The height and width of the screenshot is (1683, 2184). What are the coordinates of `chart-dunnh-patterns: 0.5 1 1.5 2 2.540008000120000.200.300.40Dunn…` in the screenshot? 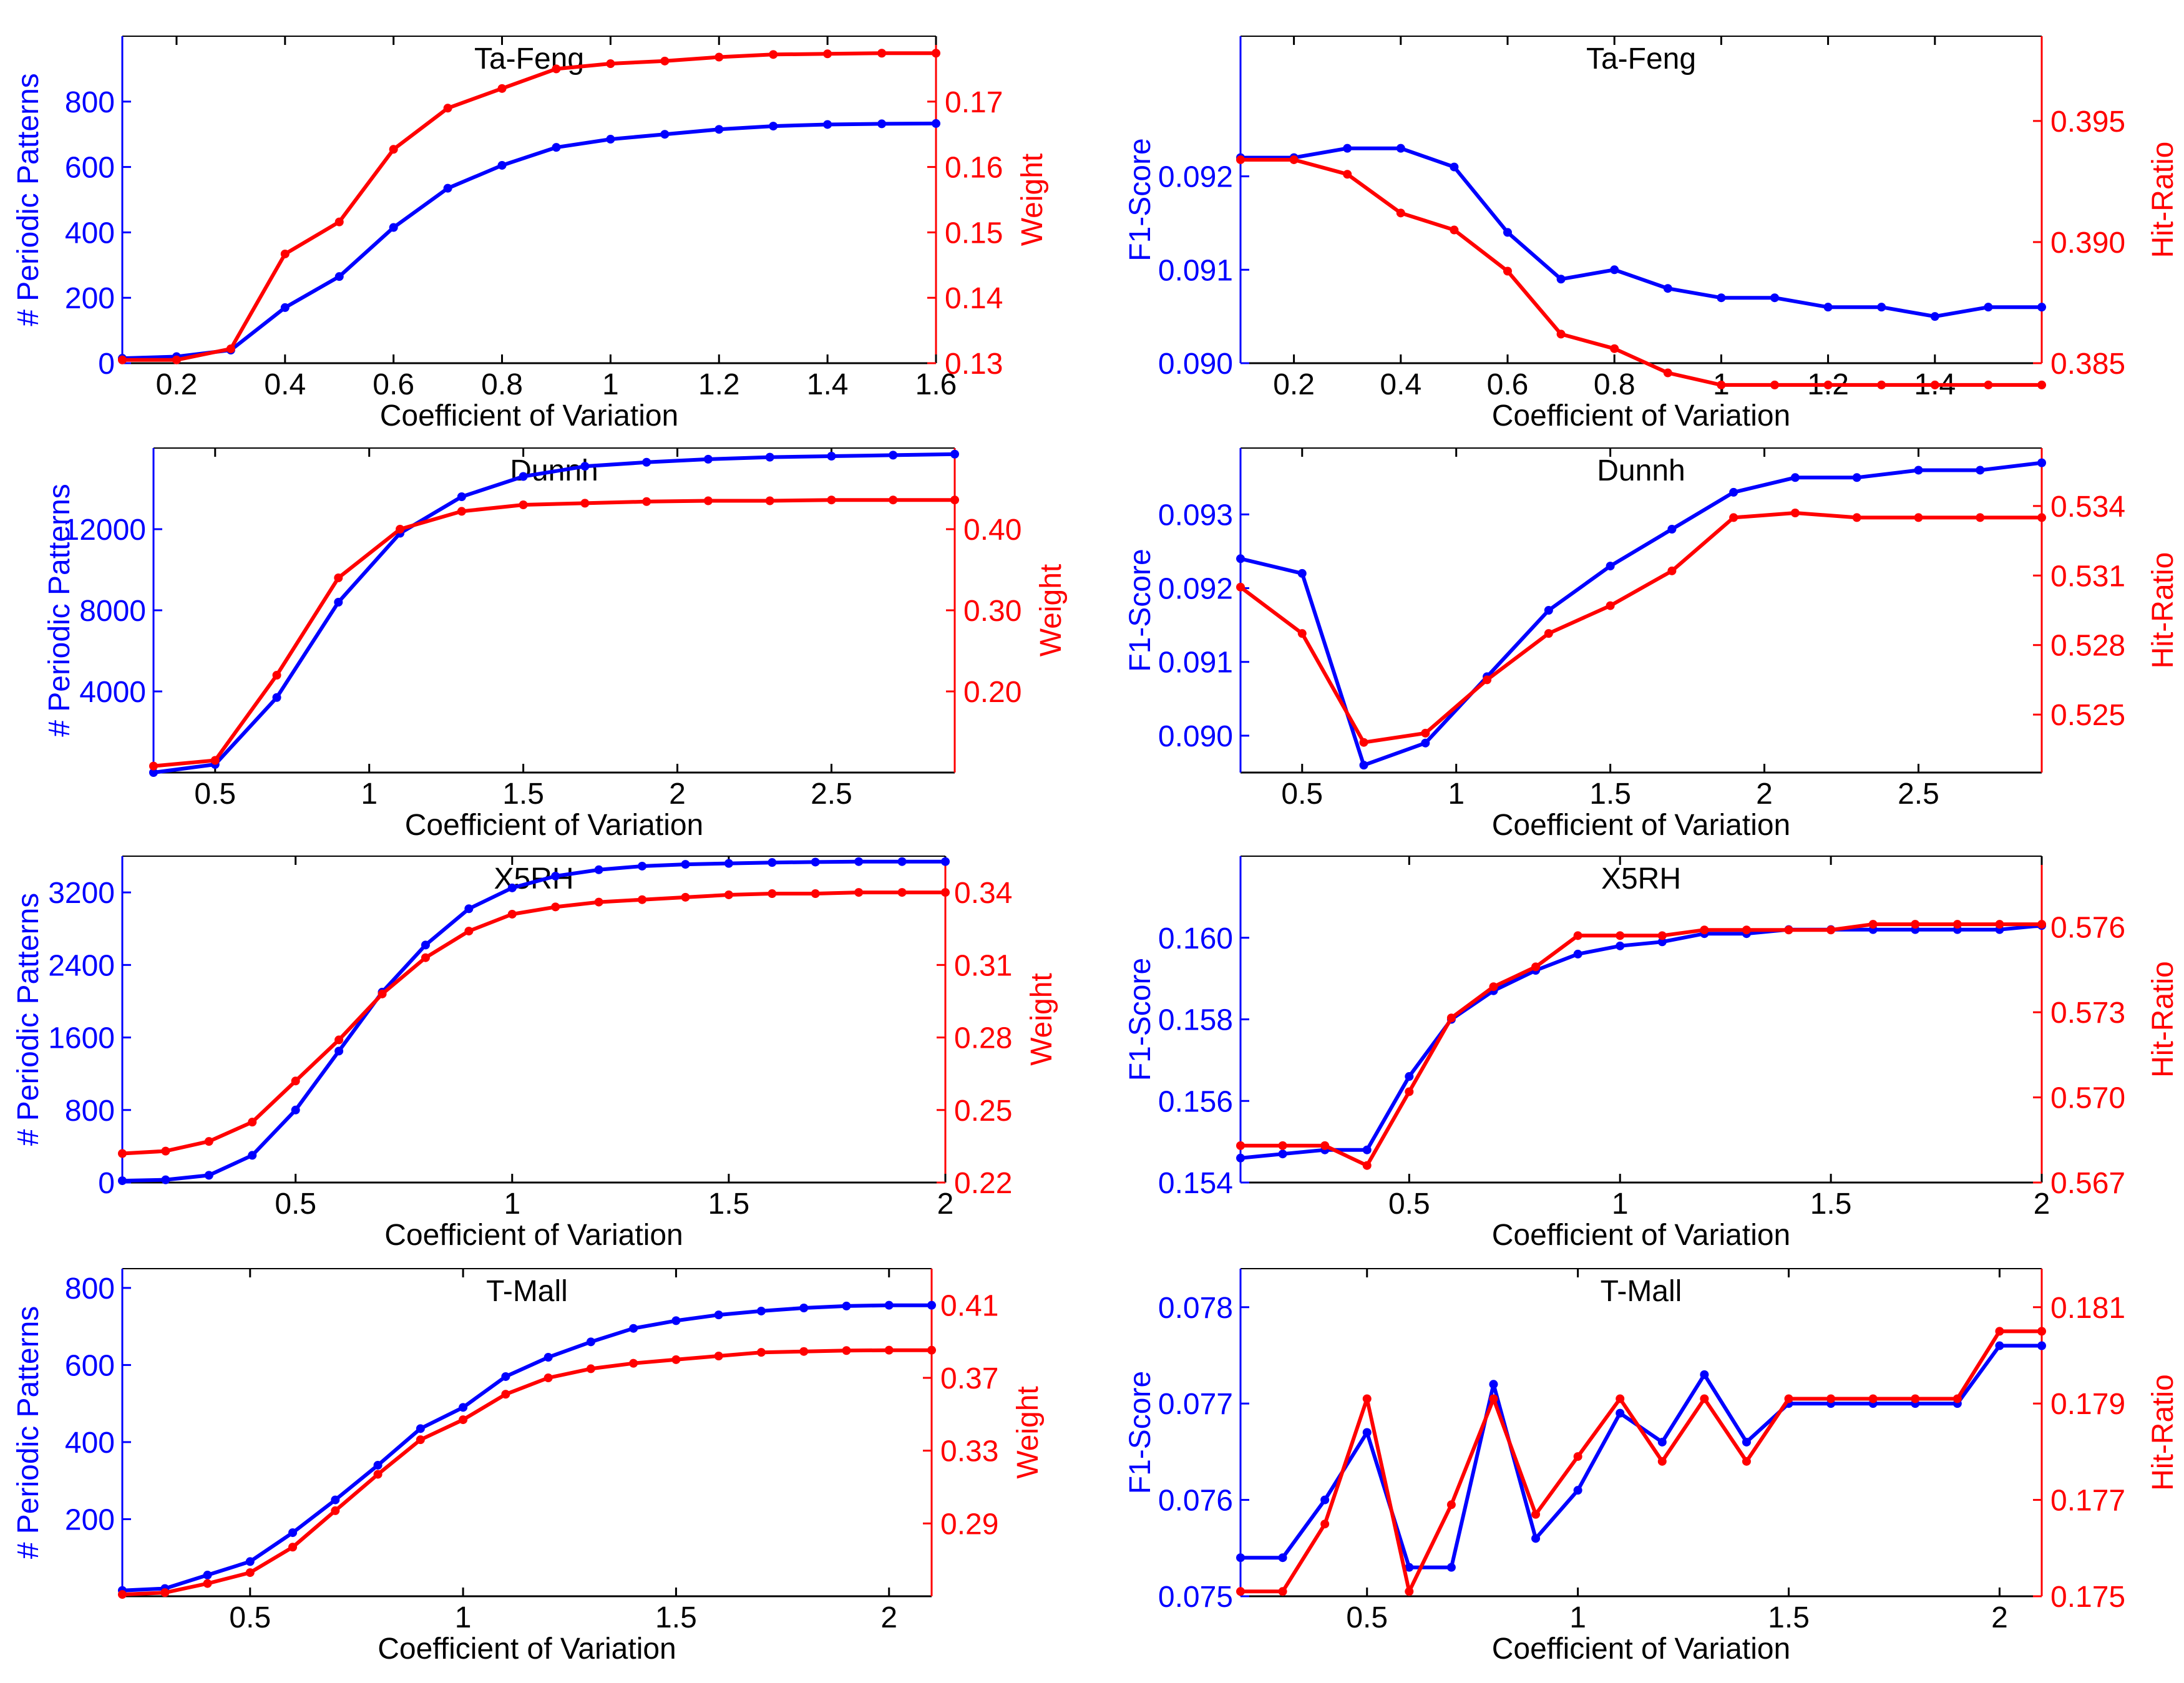 It's located at (555, 644).